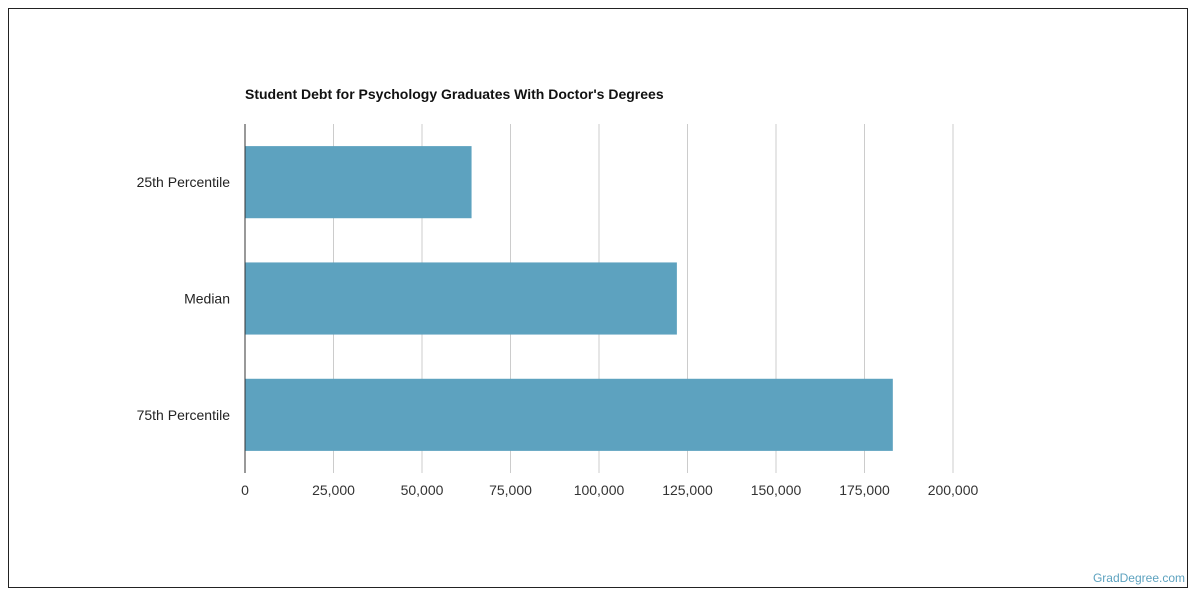 This screenshot has height=600, width=1200. Describe the element at coordinates (864, 490) in the screenshot. I see `x-tick-label: 175,000` at that location.